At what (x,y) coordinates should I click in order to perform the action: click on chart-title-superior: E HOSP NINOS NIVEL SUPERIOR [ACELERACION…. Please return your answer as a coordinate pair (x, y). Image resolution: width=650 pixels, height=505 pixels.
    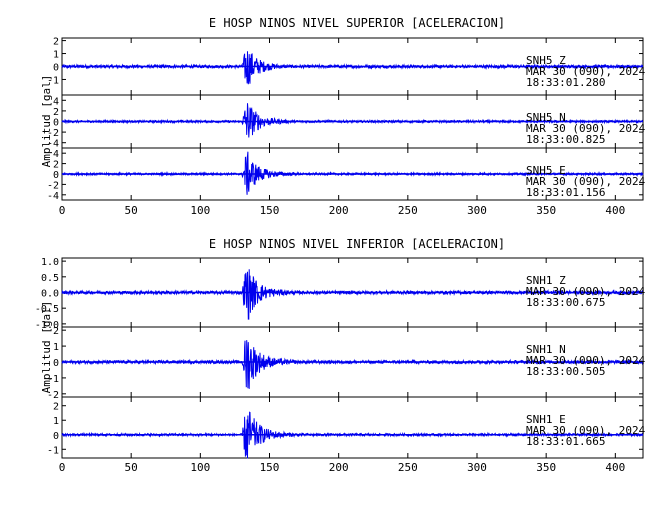
    Looking at the image, I should click on (357, 23).